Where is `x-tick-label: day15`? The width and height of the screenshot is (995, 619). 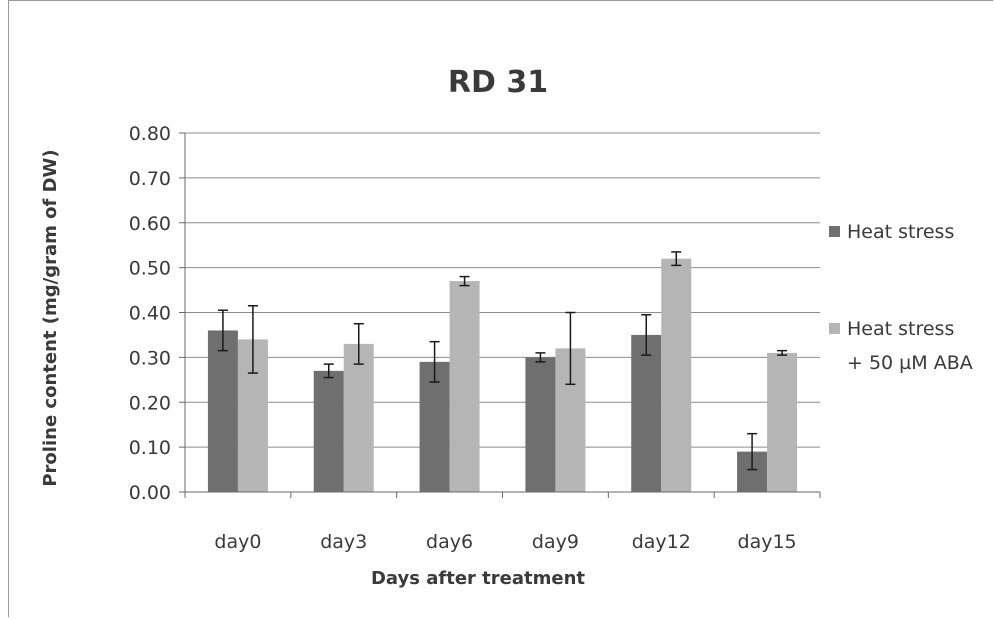 x-tick-label: day15 is located at coordinates (767, 542).